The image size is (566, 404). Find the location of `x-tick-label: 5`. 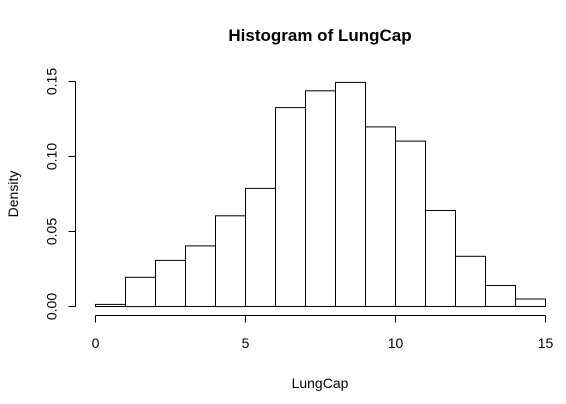

x-tick-label: 5 is located at coordinates (246, 343).